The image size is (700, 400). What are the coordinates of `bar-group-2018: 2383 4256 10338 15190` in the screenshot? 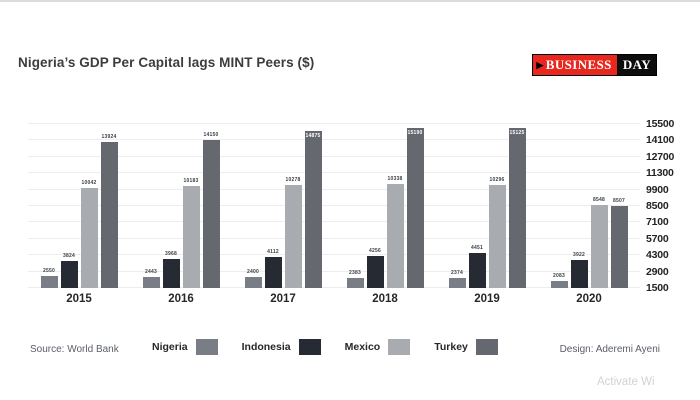 It's located at (385, 203).